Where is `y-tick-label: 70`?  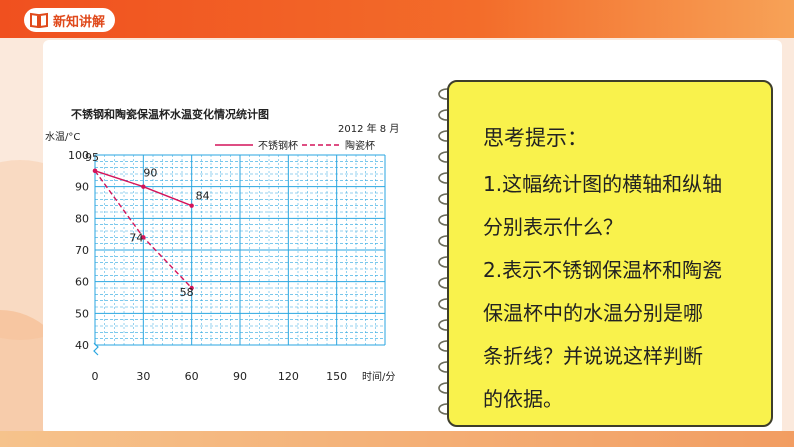 y-tick-label: 70 is located at coordinates (82, 250).